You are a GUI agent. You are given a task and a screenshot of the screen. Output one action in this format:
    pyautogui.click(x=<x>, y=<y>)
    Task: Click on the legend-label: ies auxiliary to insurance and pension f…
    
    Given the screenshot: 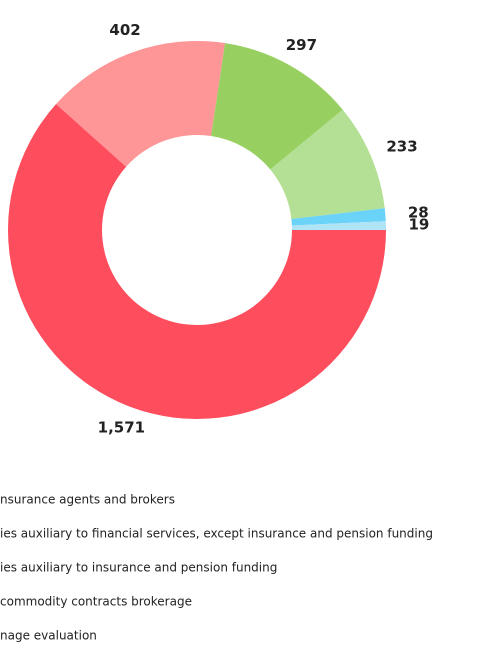 What is the action you would take?
    pyautogui.click(x=138, y=568)
    